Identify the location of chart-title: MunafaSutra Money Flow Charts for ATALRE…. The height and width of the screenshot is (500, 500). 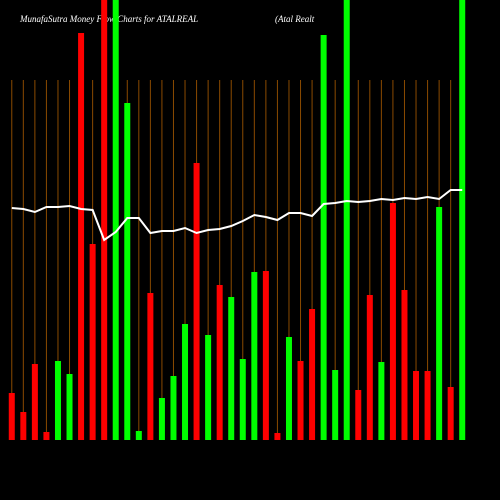
(108, 19).